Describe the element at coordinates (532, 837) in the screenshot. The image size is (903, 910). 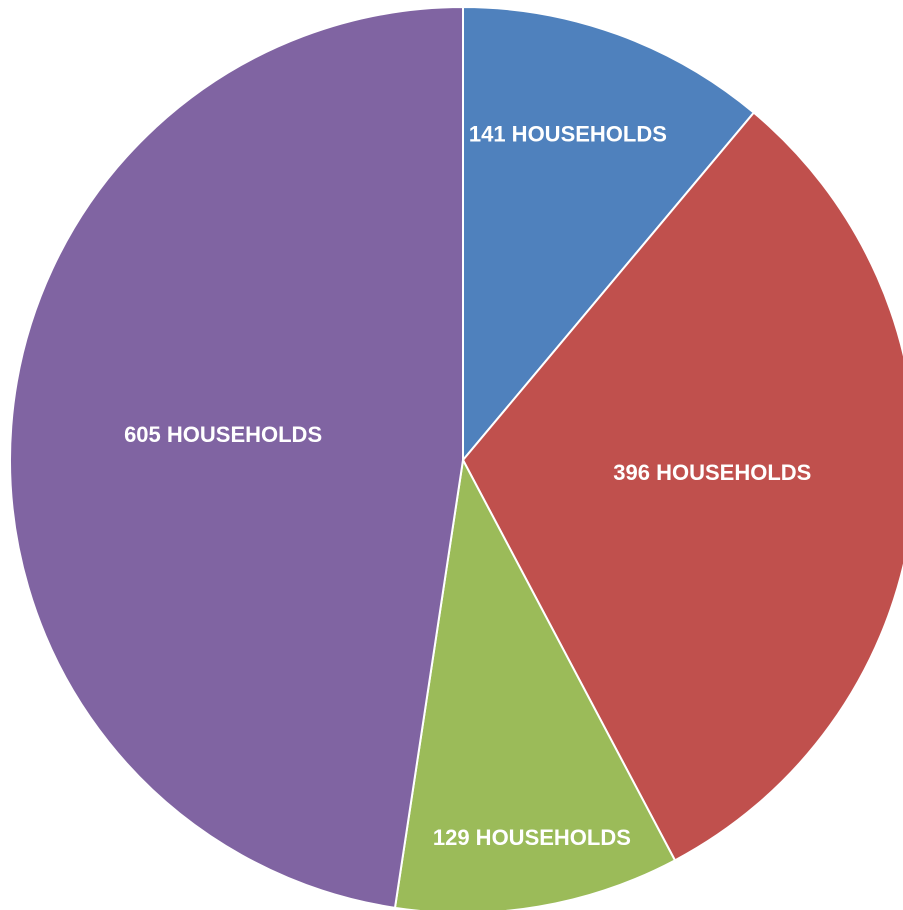
I see `pie-data-label-3: 129 HOUSEHOLDS` at that location.